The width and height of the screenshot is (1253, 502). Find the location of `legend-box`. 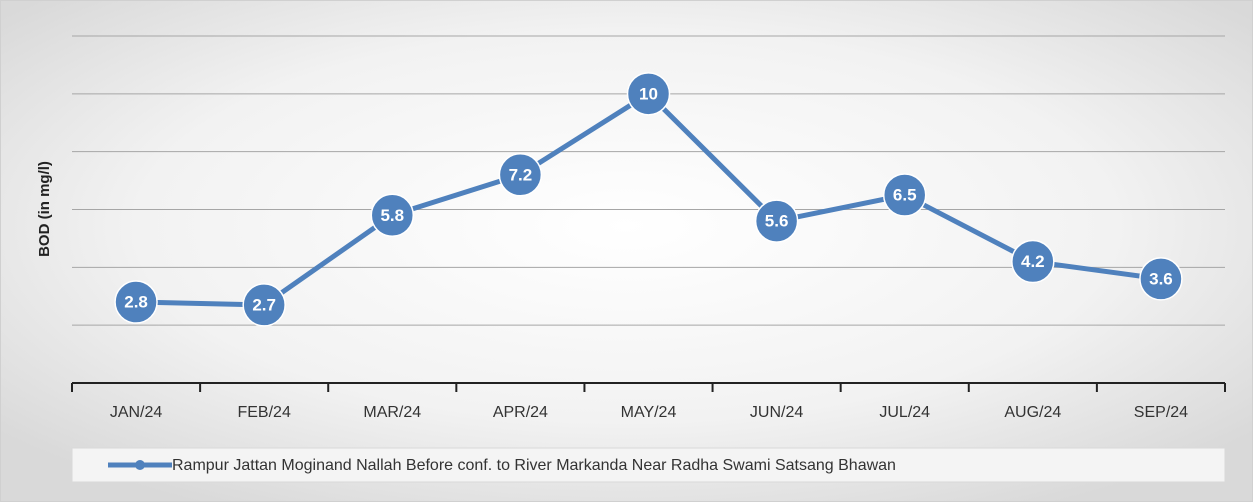

legend-box is located at coordinates (648, 465).